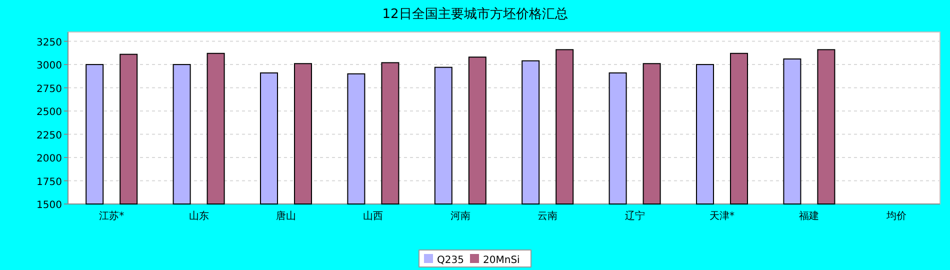 The width and height of the screenshot is (950, 270). What do you see at coordinates (198, 216) in the screenshot?
I see `x-tick-label: 山东` at bounding box center [198, 216].